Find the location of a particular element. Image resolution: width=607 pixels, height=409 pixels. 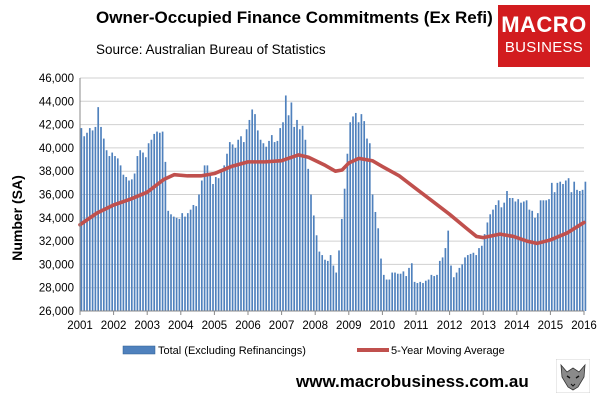

x-tick-label: 2002 is located at coordinates (114, 326).